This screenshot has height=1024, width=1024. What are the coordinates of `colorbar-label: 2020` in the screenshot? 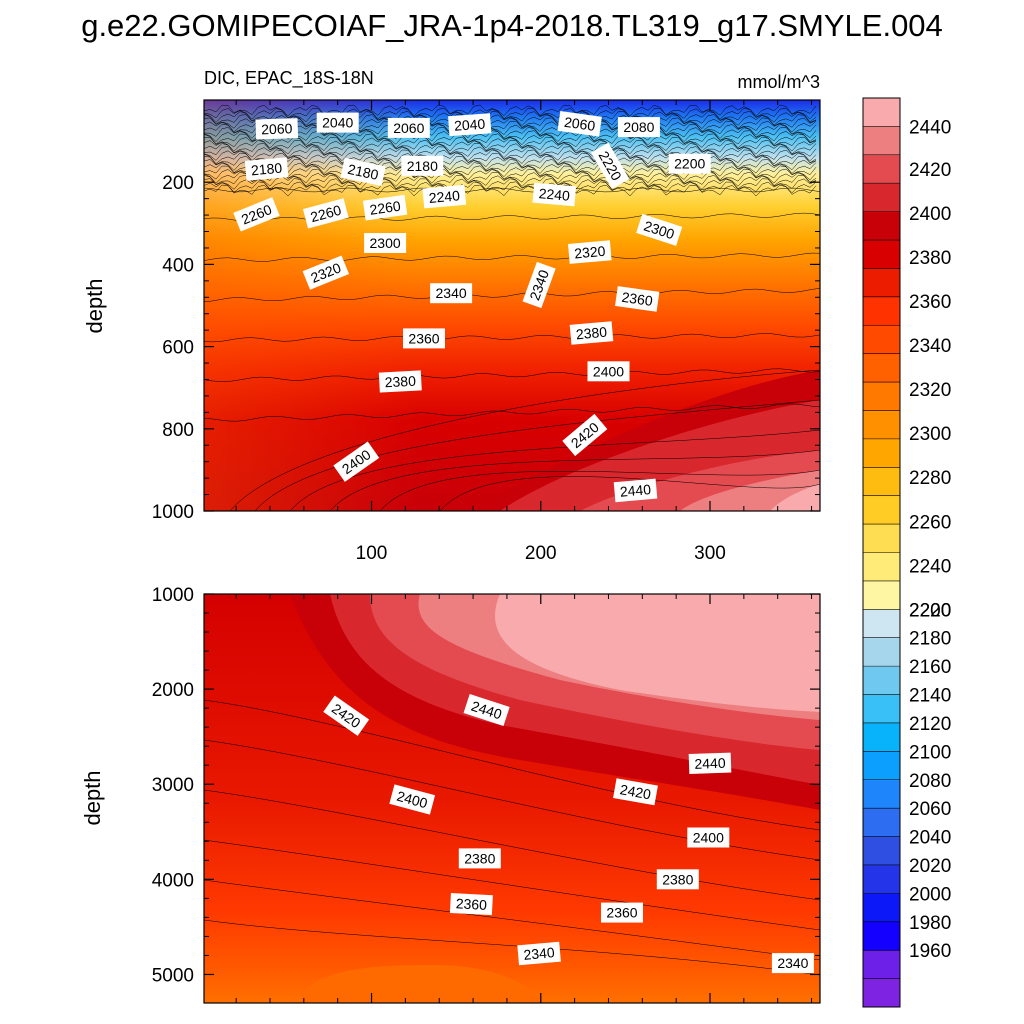 It's located at (930, 866).